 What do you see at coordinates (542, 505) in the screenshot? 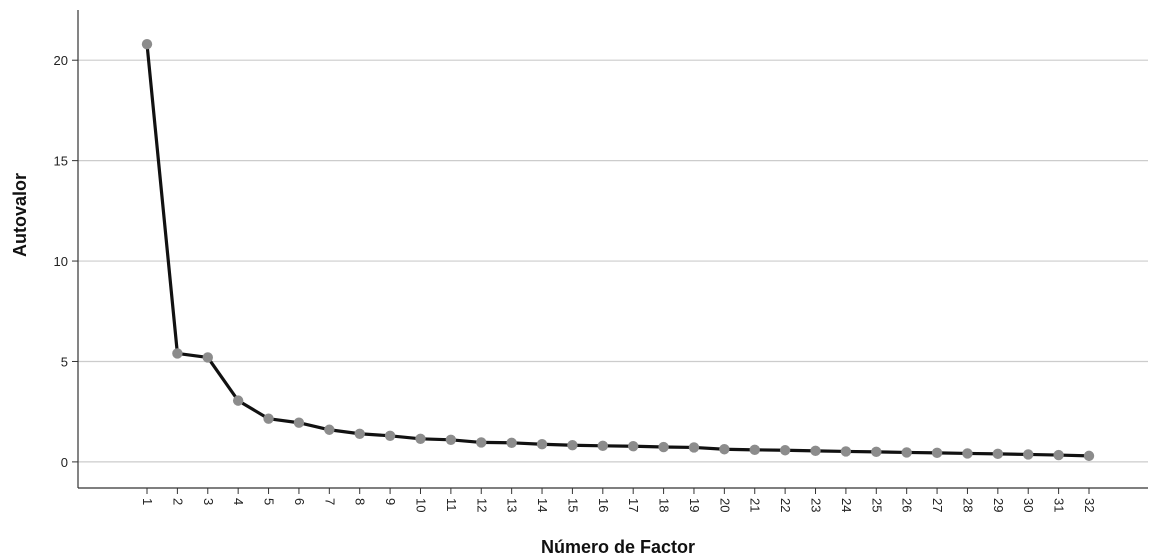
I see `x-tick-label: 14` at bounding box center [542, 505].